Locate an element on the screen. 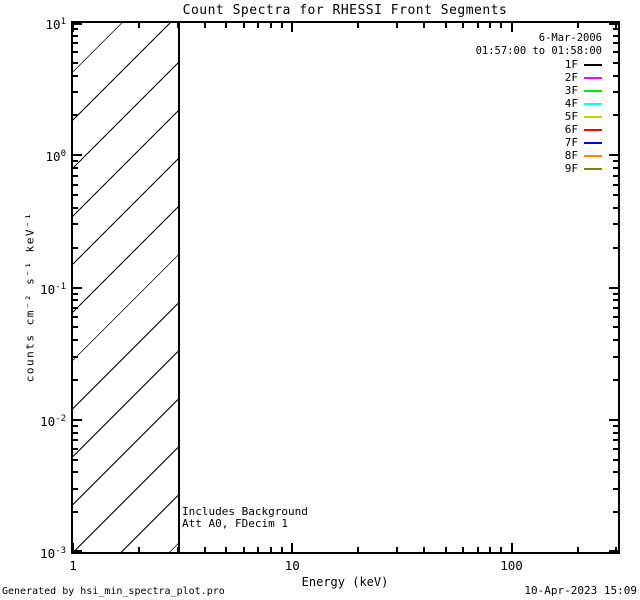  legend-entry-label: 4F is located at coordinates (571, 103).